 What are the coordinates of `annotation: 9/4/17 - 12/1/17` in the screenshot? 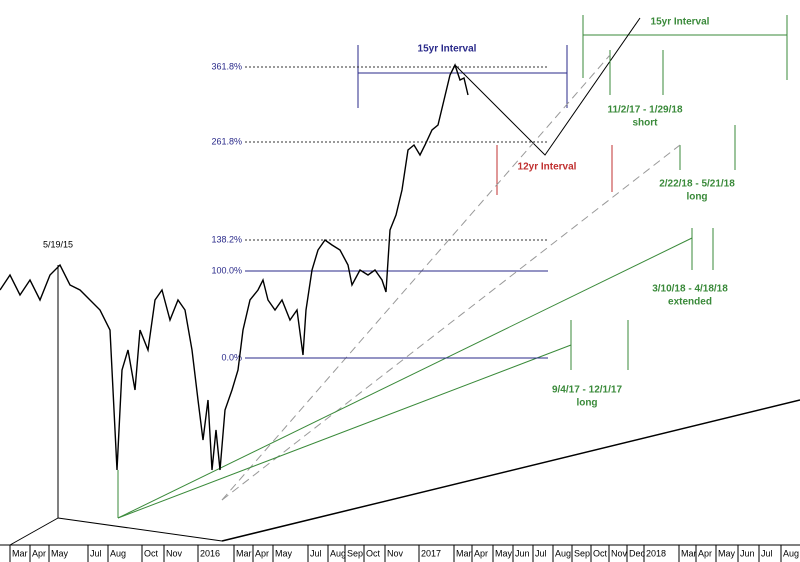 It's located at (587, 390).